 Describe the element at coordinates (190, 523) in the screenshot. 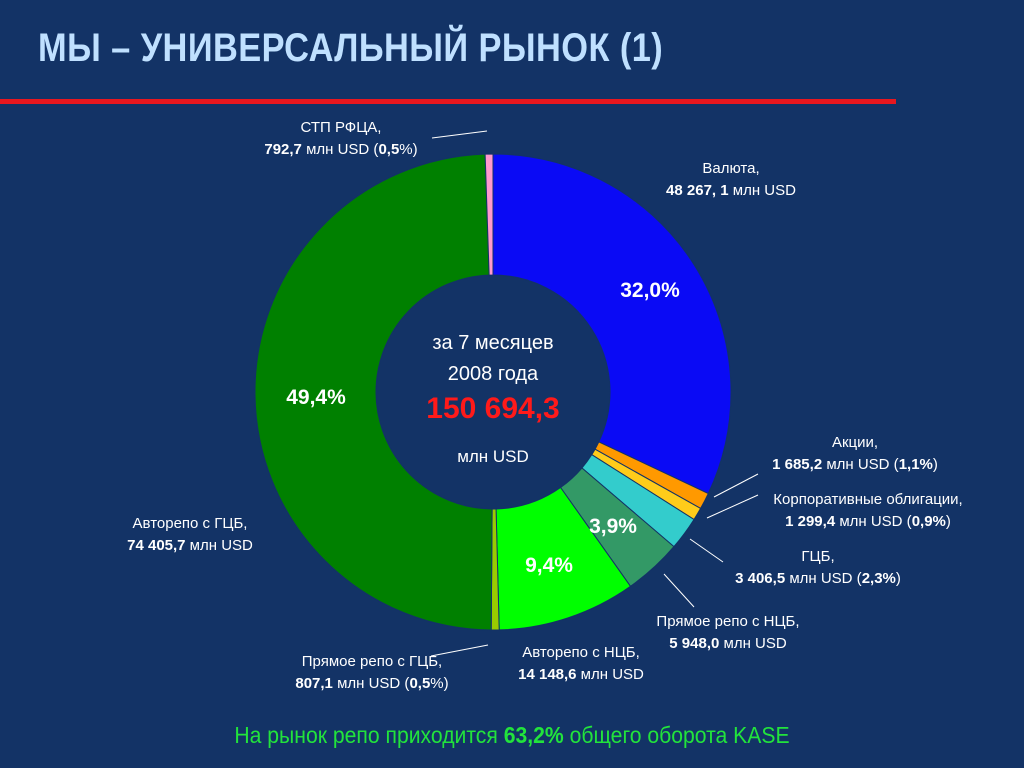

I see `label-name-авторепо-с-гцб: Авторепо с ГЦБ,` at that location.